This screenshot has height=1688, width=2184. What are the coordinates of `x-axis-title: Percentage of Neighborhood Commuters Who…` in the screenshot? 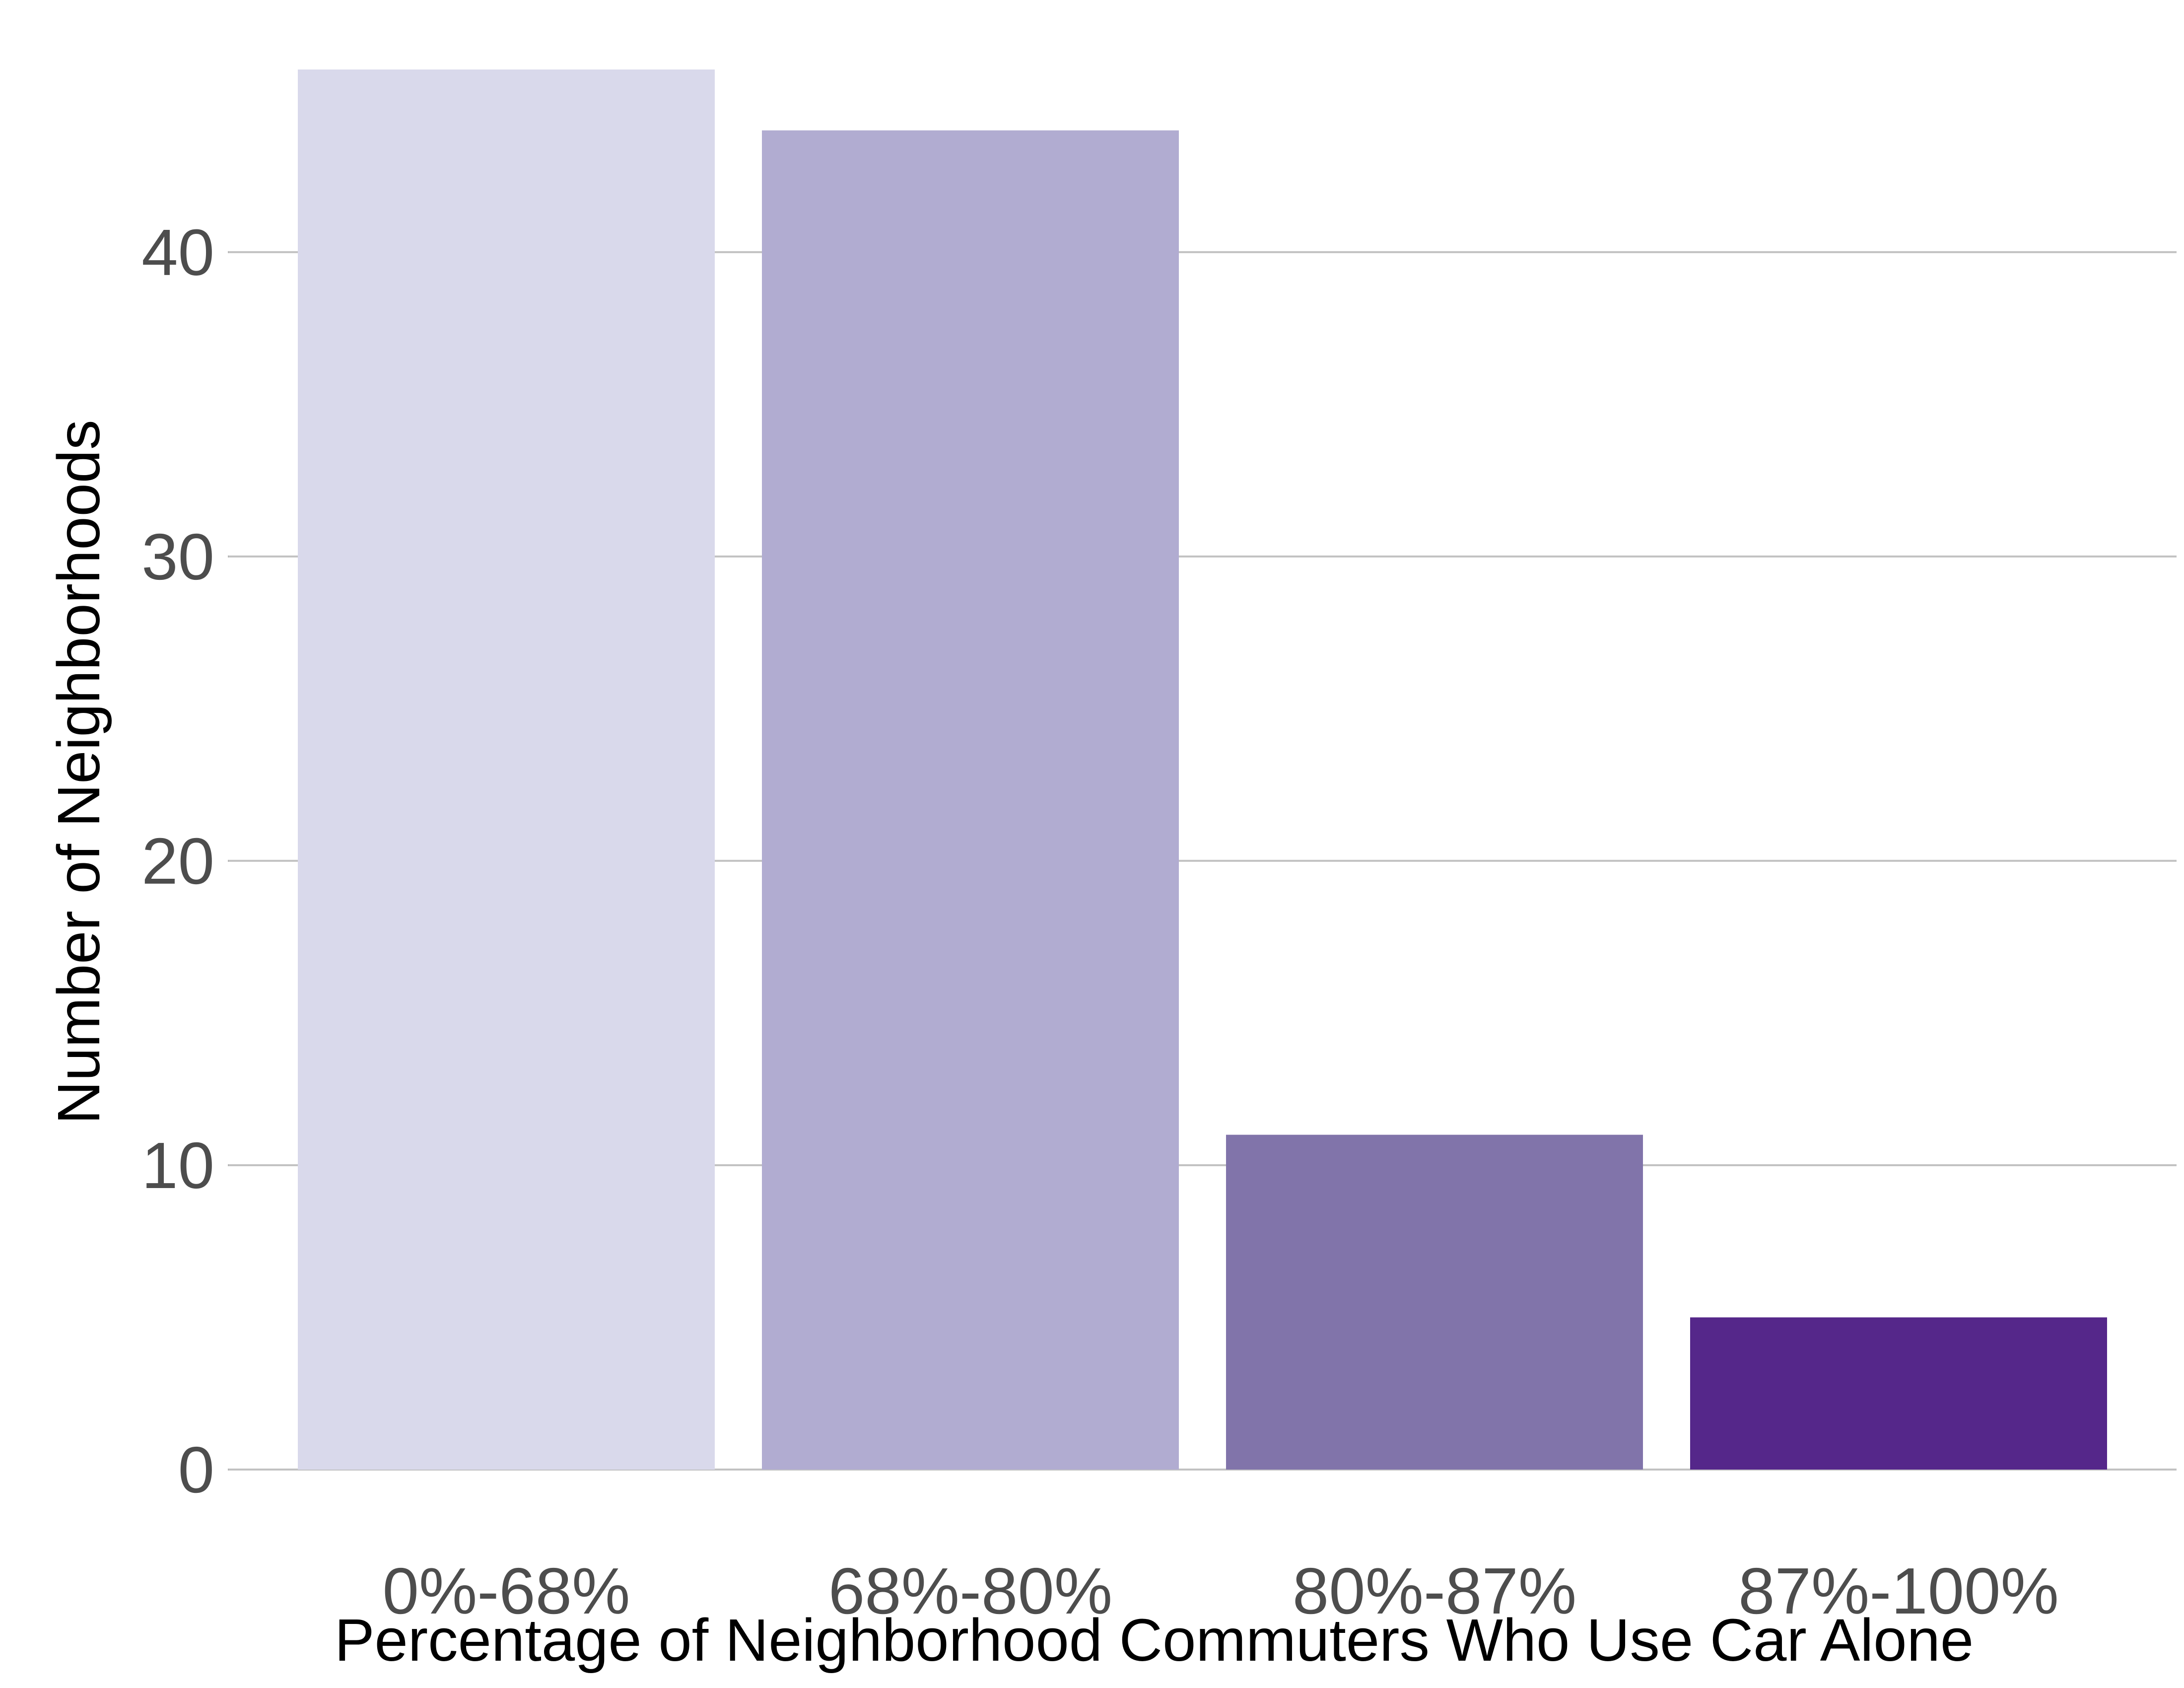 It's located at (1154, 1640).